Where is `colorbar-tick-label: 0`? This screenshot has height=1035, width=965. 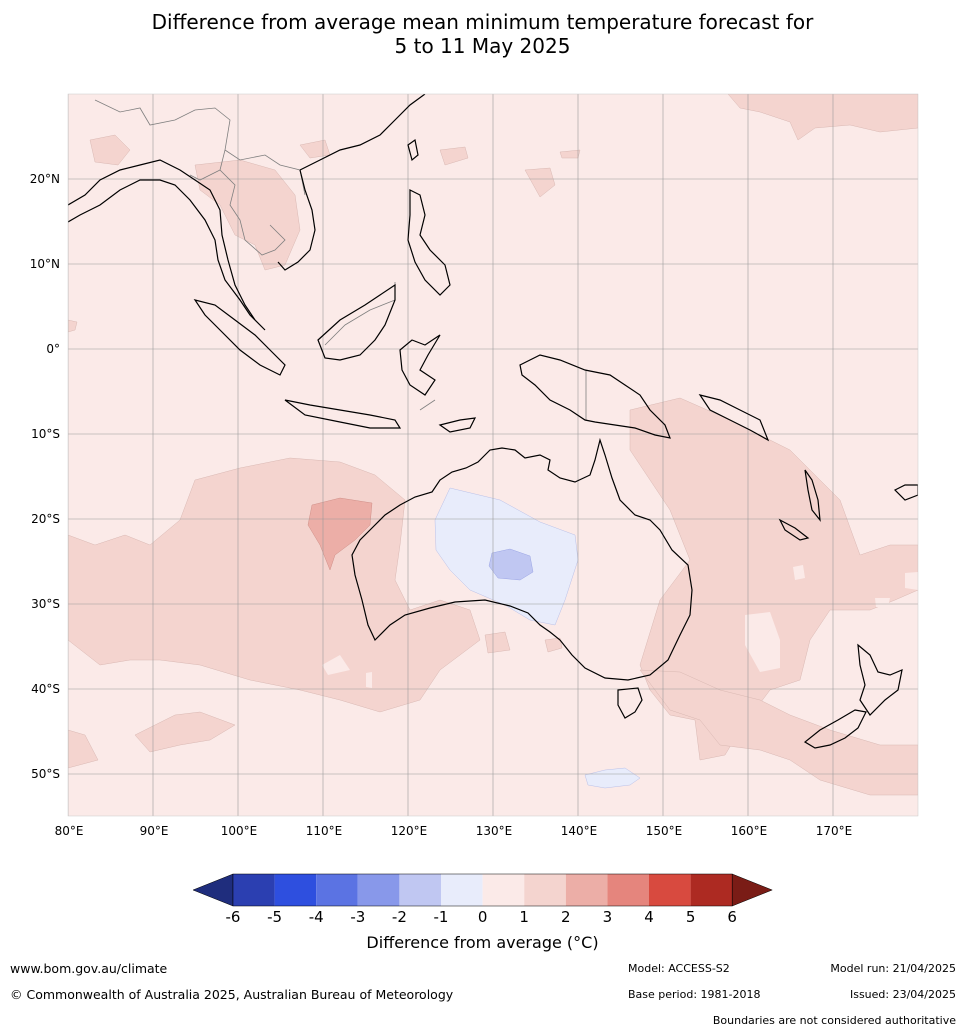
colorbar-tick-label: 0 is located at coordinates (483, 917).